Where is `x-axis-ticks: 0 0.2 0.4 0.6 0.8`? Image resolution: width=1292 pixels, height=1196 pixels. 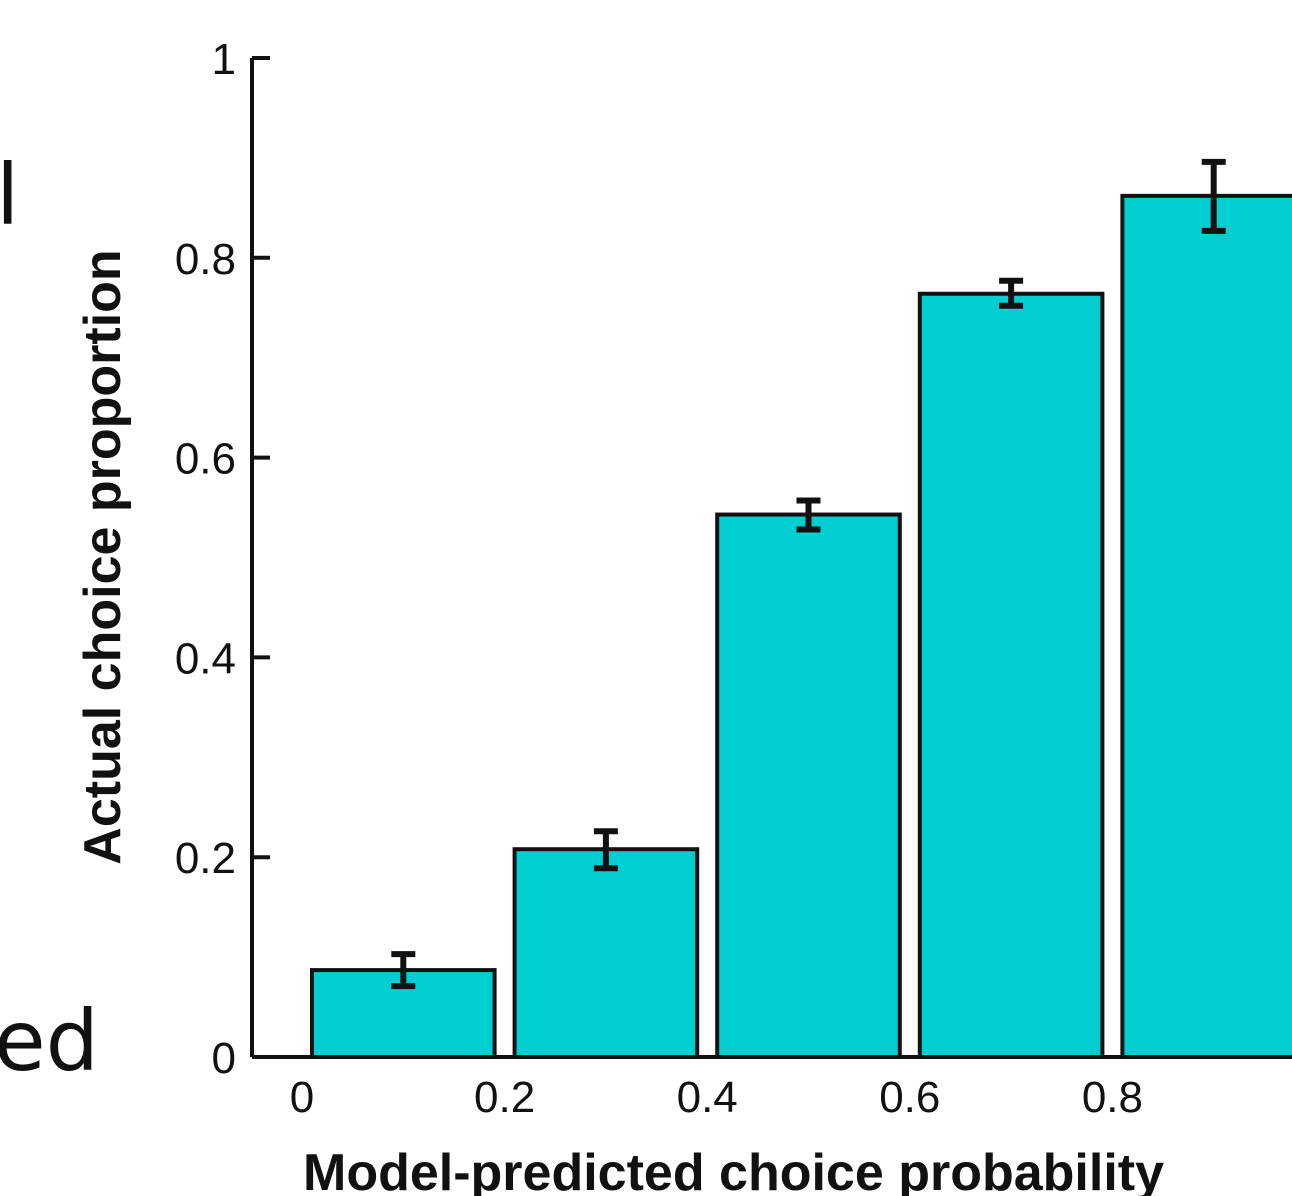 x-axis-ticks: 0 0.2 0.4 0.6 0.8 is located at coordinates (716, 1097).